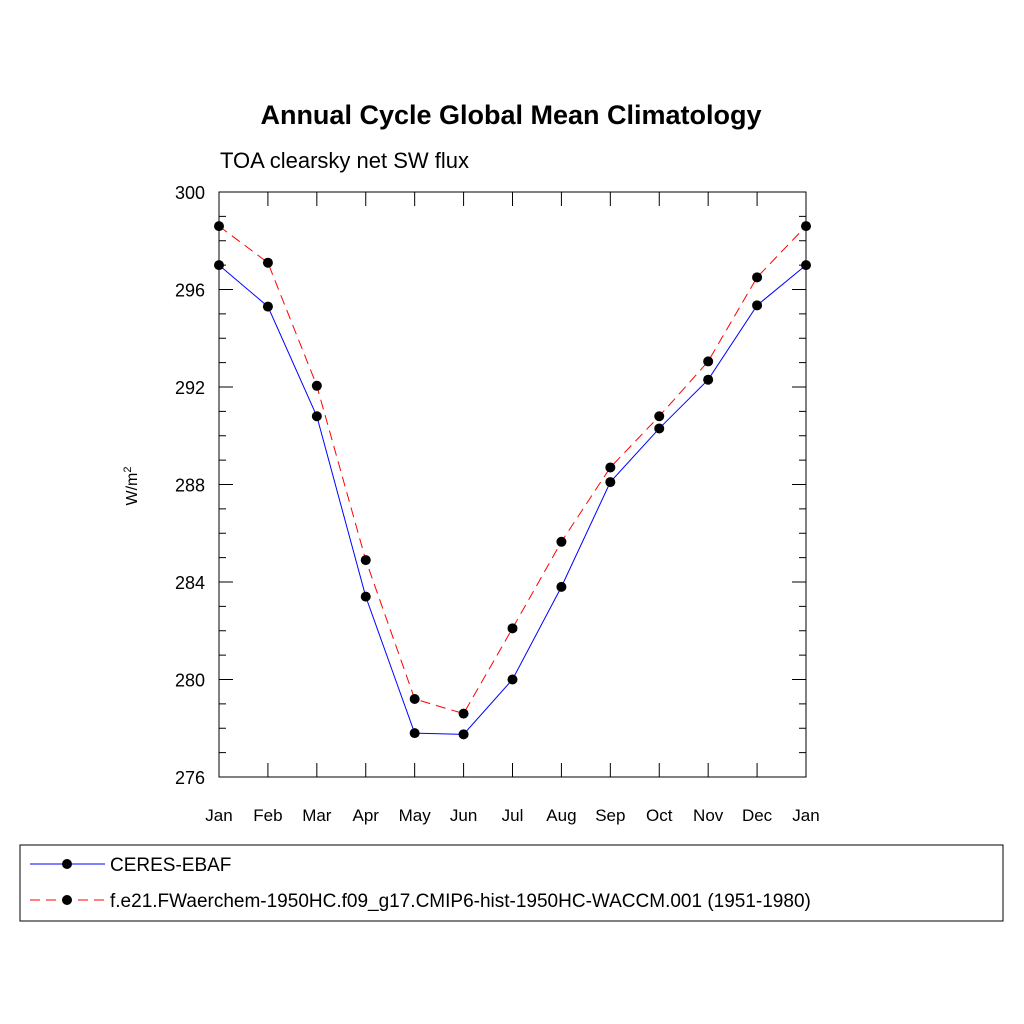 The image size is (1024, 1024). I want to click on y-axis-label-unit: W/m, so click(132, 489).